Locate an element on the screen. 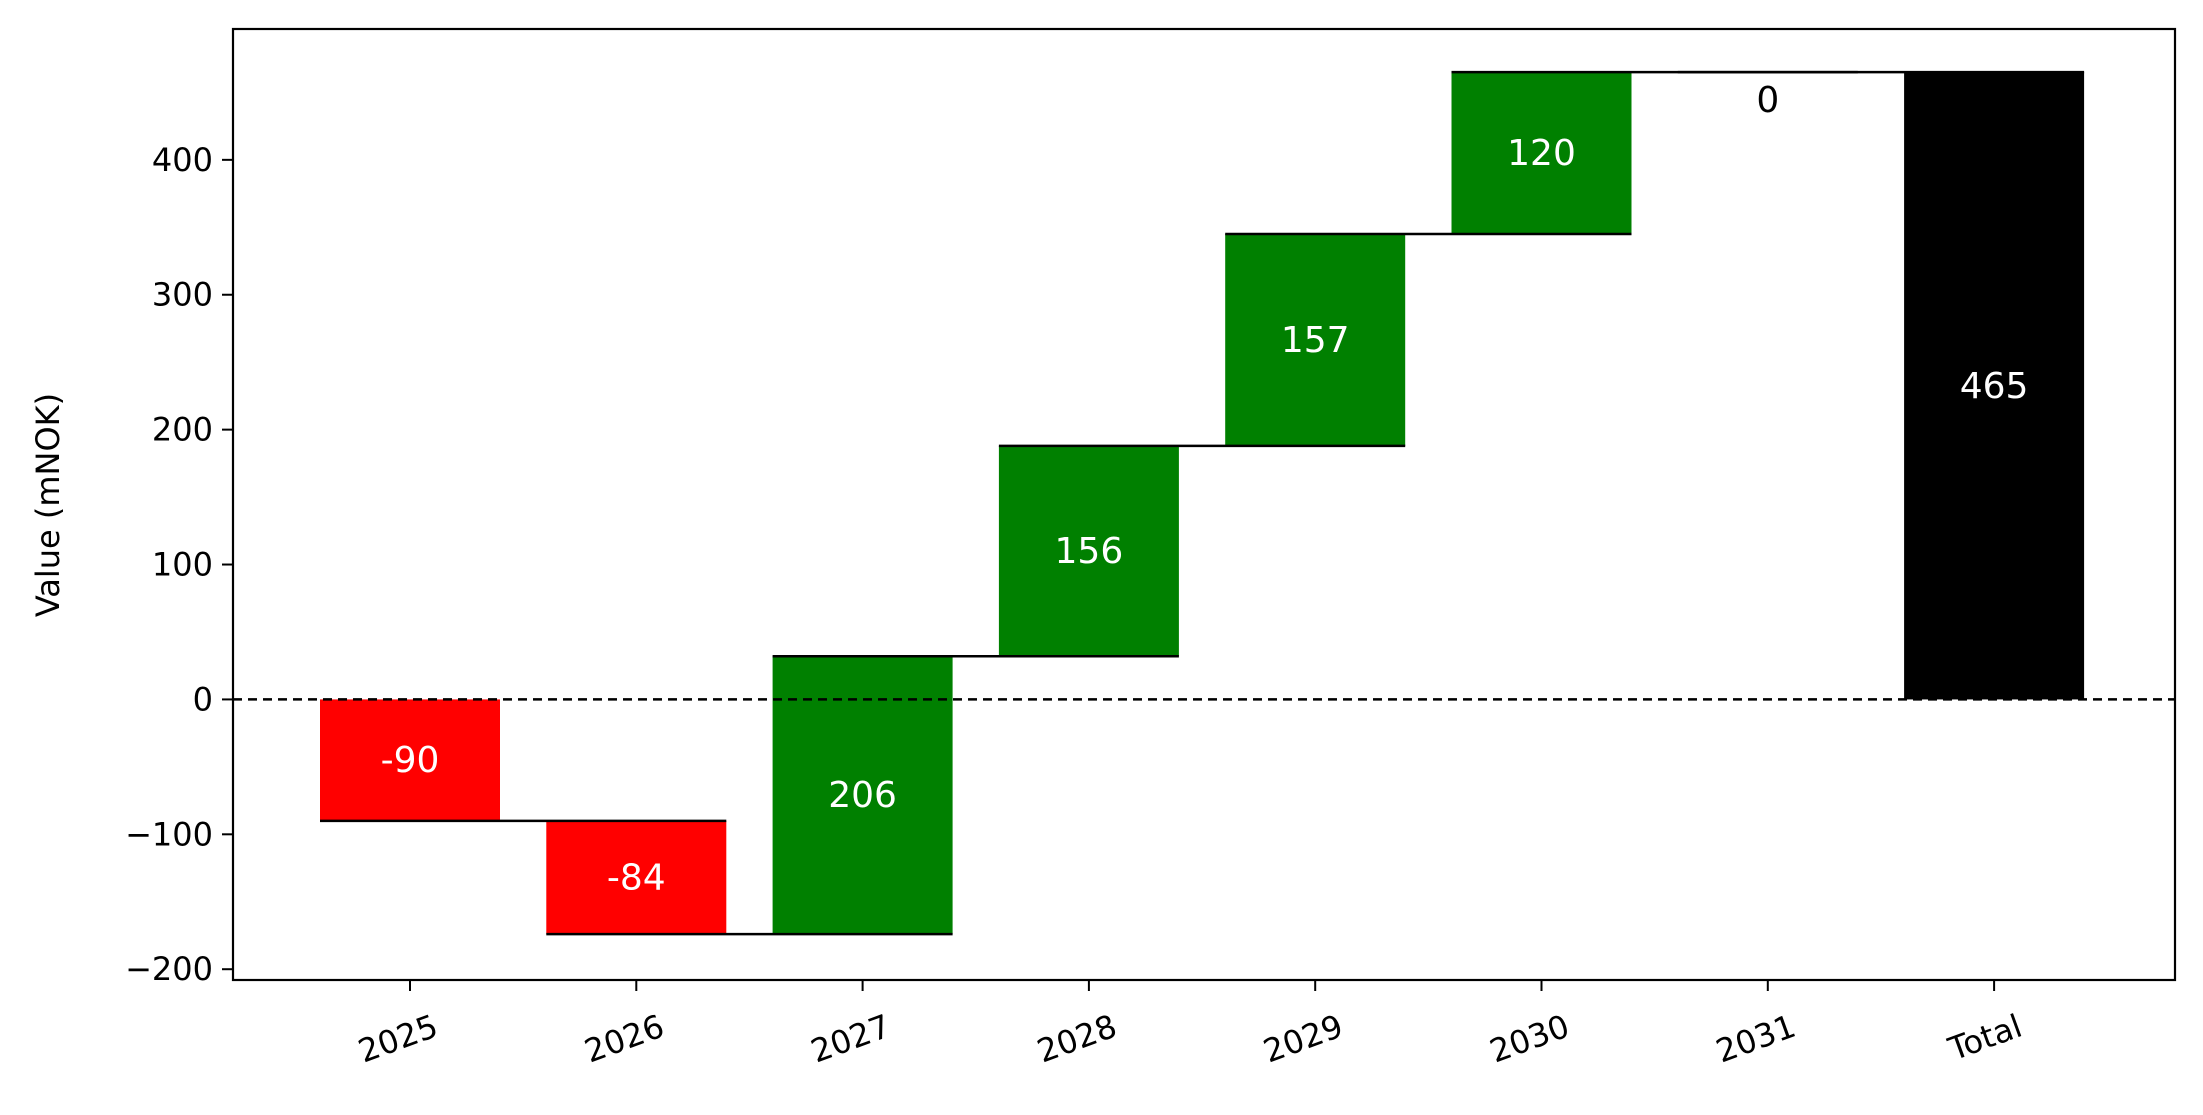  bar-value-label: -90 is located at coordinates (410, 760).